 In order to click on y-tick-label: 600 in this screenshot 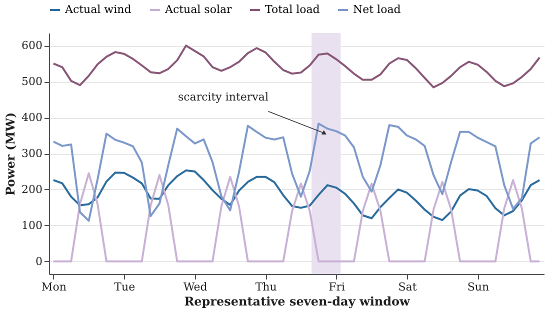, I will do `click(32, 45)`.